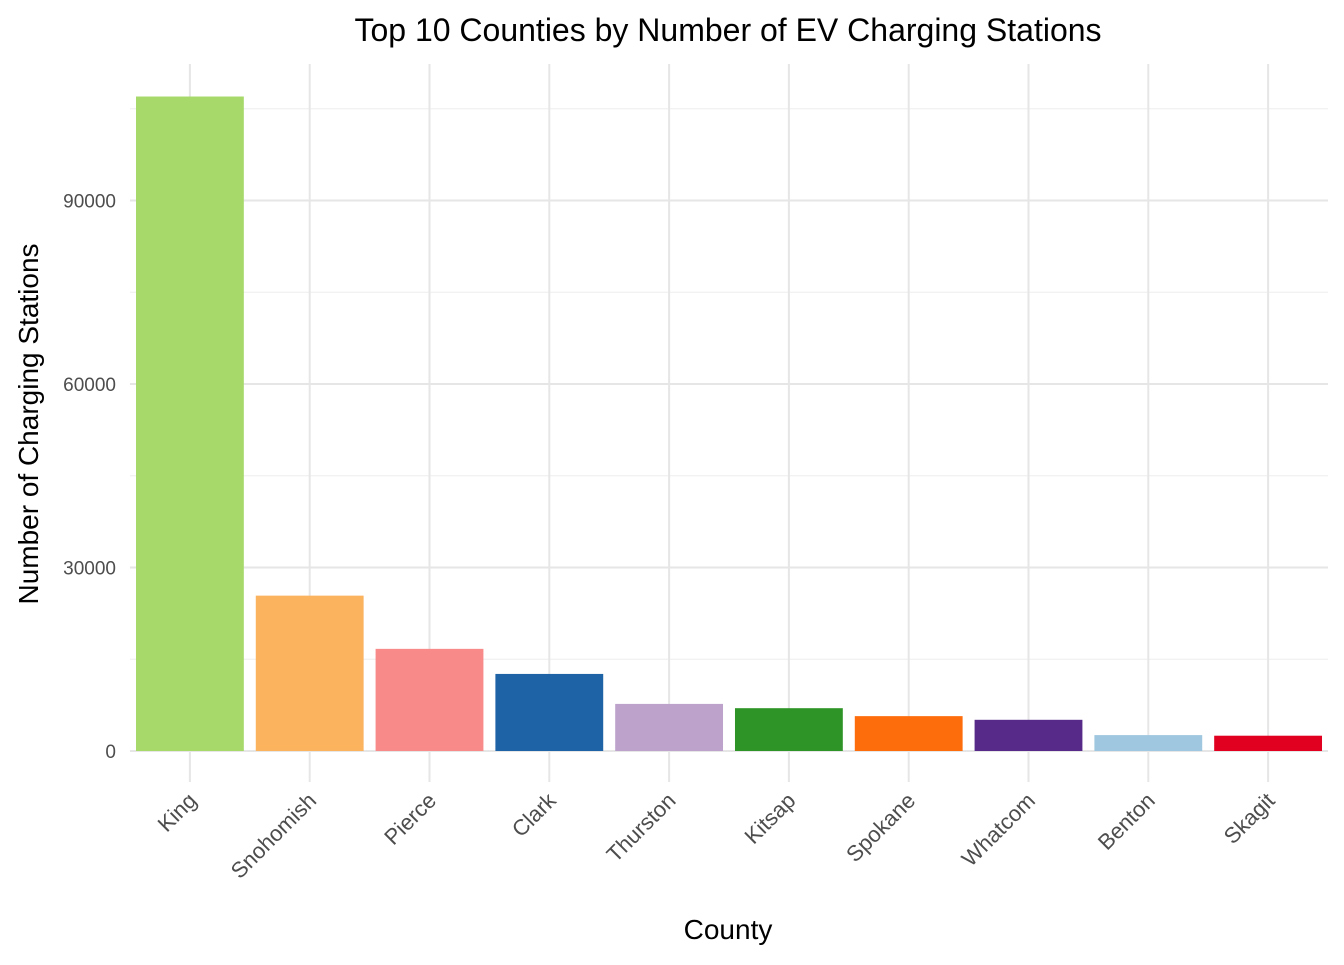  What do you see at coordinates (89, 569) in the screenshot?
I see `y-tick-label: 30000` at bounding box center [89, 569].